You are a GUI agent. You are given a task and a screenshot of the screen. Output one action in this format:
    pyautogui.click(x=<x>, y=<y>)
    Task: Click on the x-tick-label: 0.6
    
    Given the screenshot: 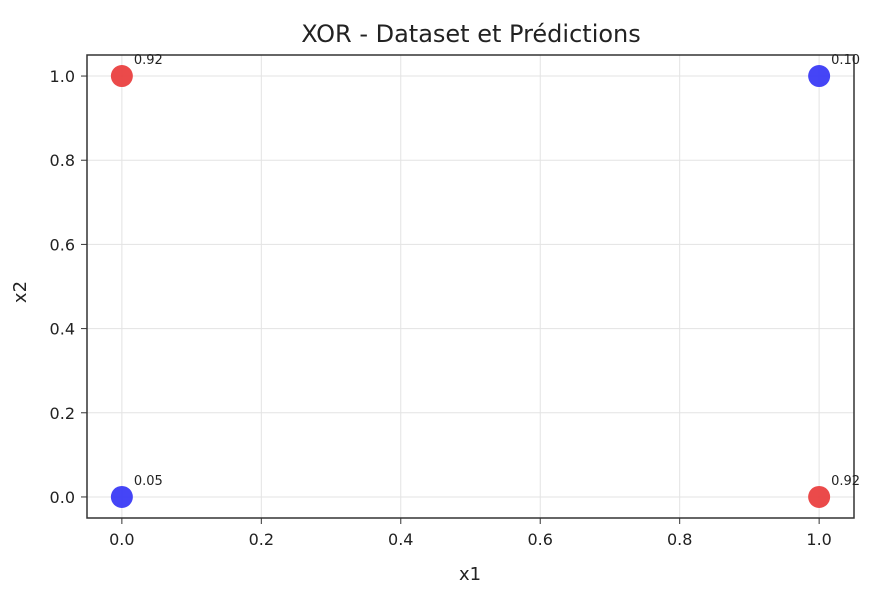 What is the action you would take?
    pyautogui.click(x=540, y=539)
    